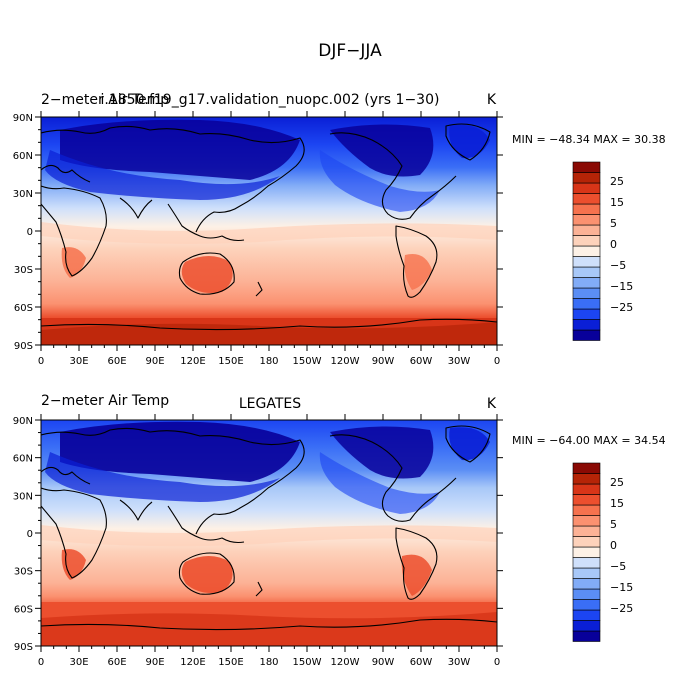 The height and width of the screenshot is (700, 700). I want to click on x-tick-label: 90W, so click(383, 662).